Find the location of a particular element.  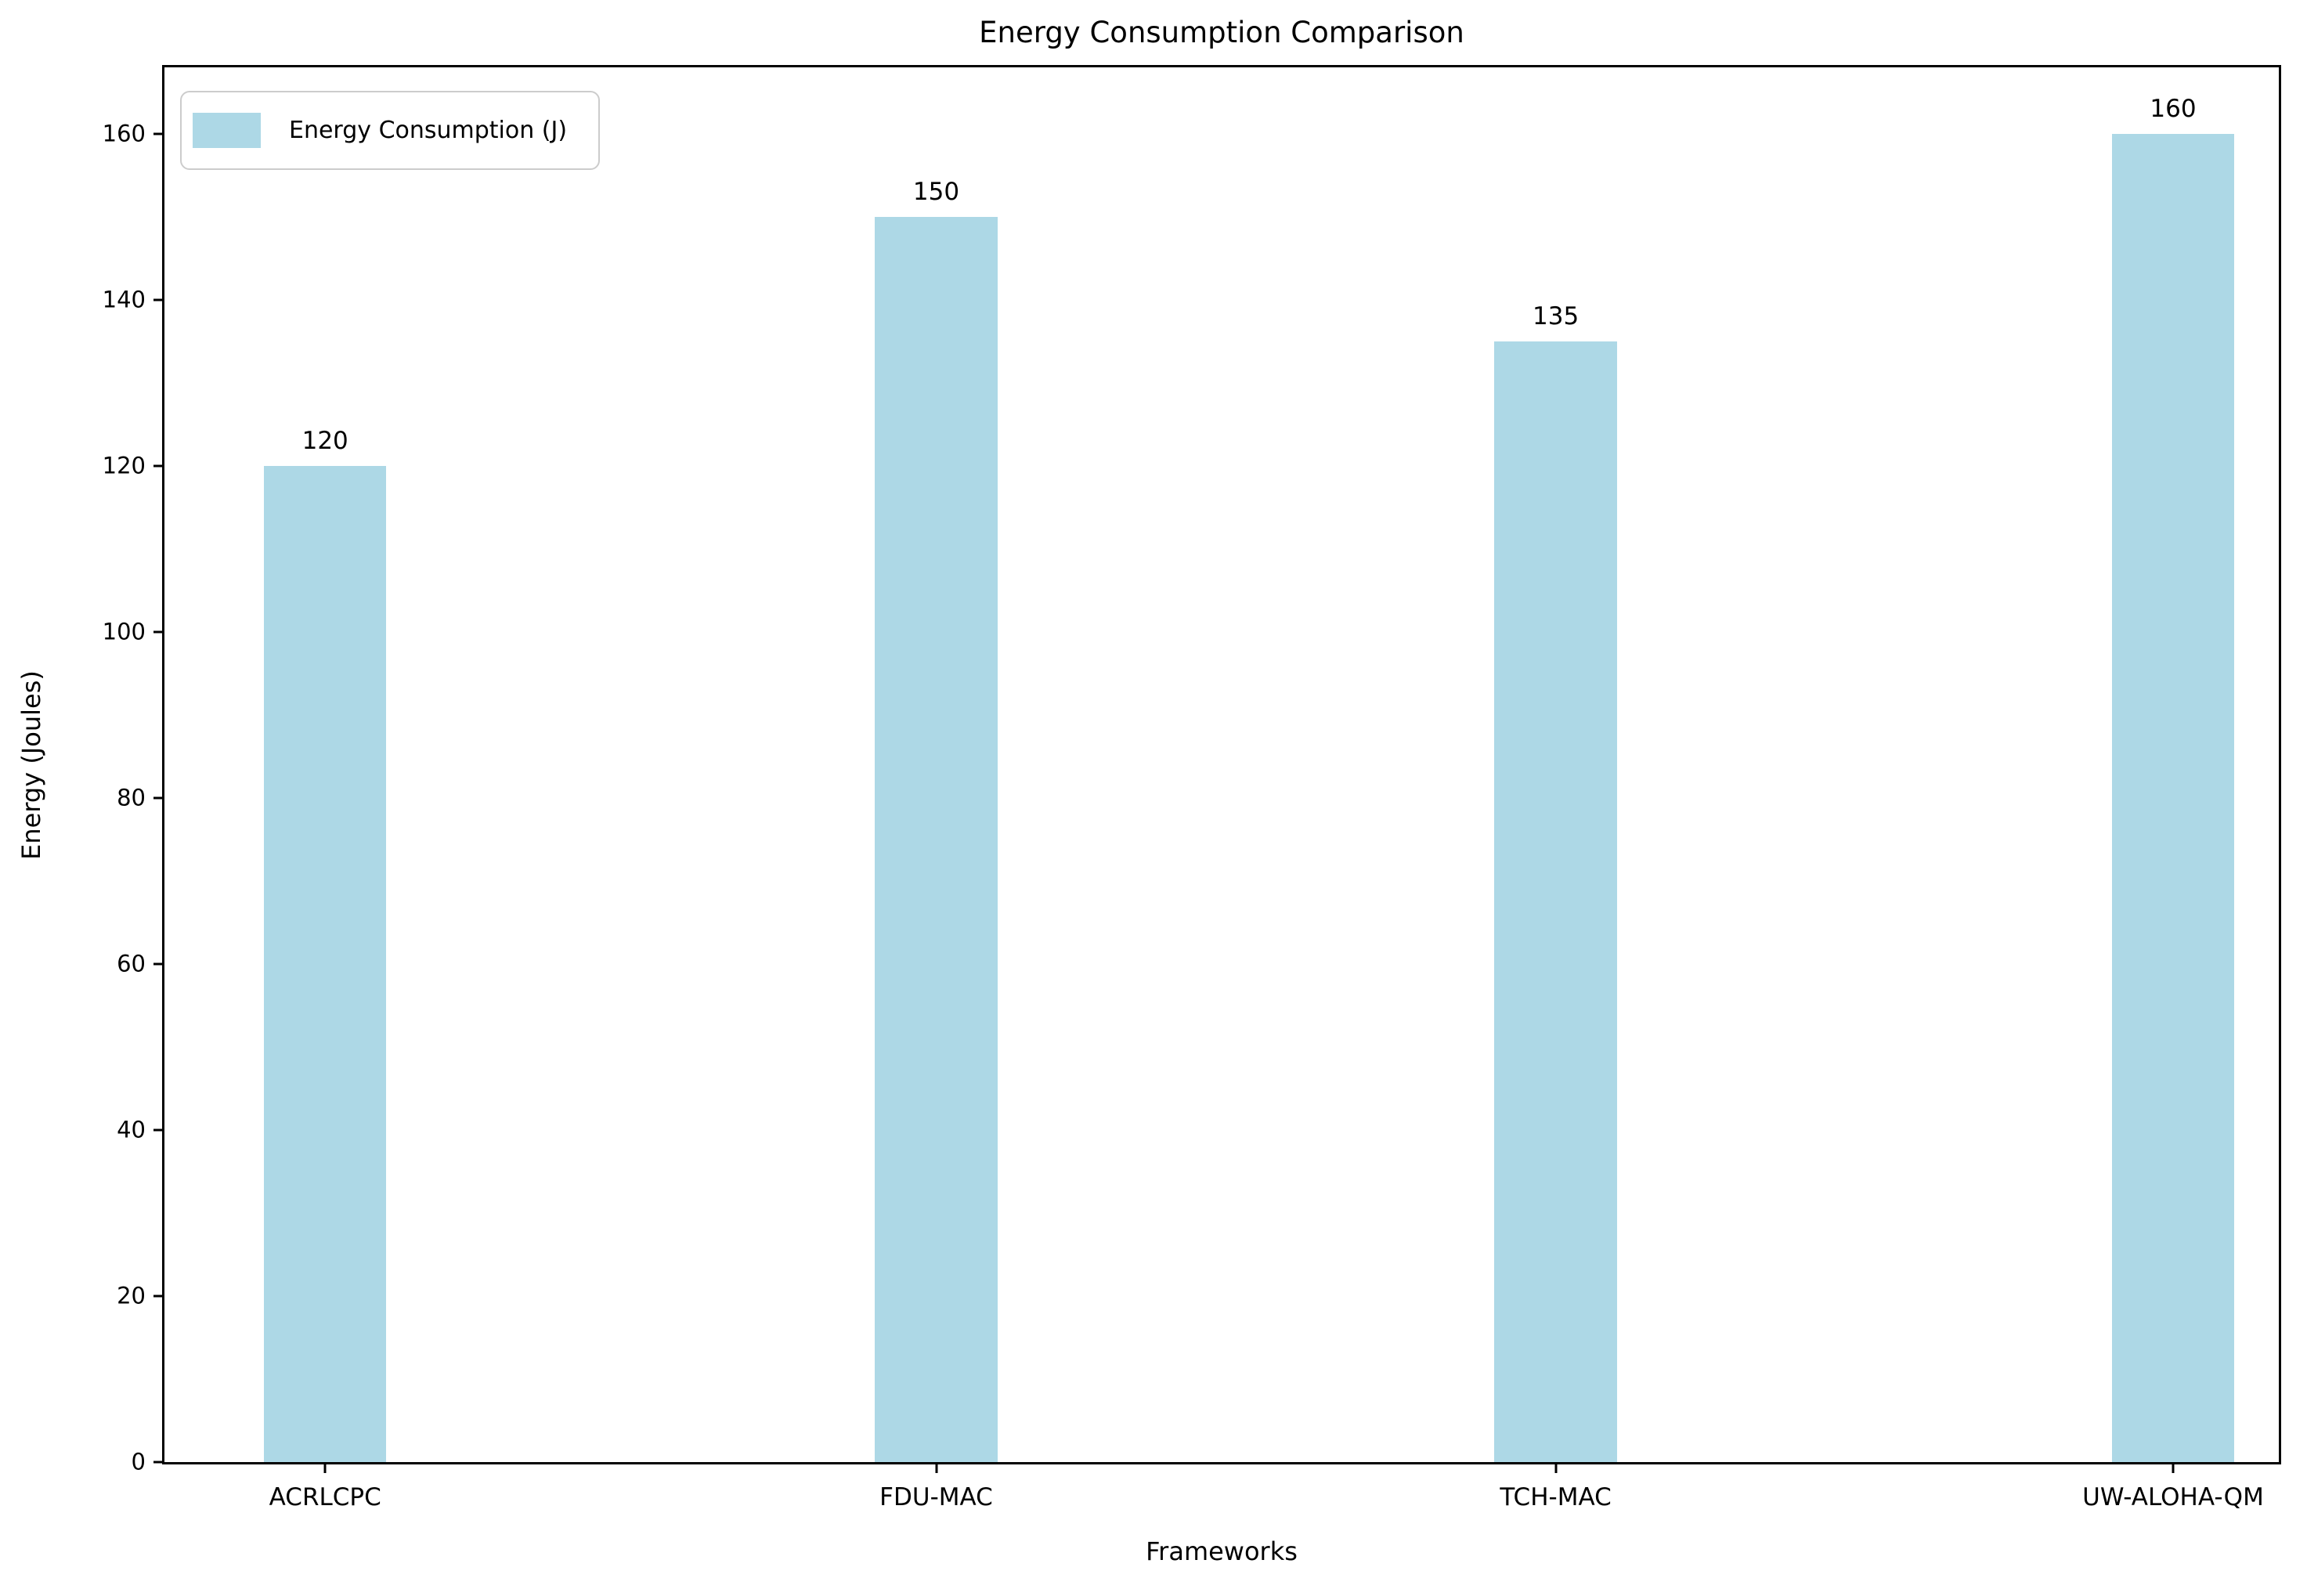

y-tick-label: 100 is located at coordinates (124, 631).